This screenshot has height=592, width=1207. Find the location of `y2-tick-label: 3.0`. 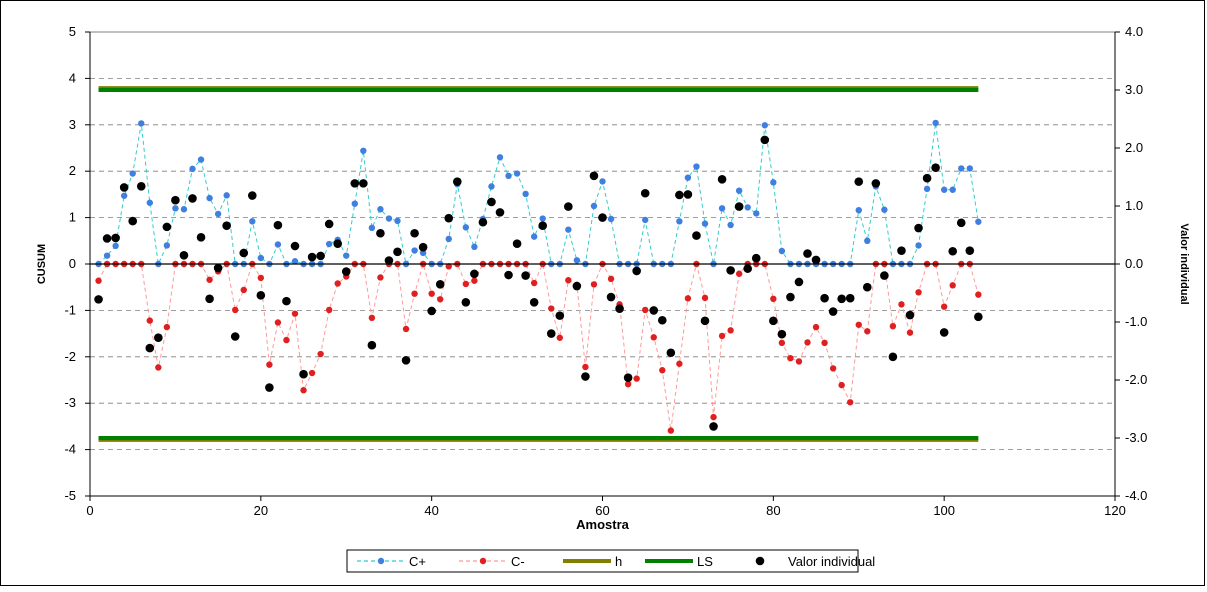

y2-tick-label: 3.0 is located at coordinates (1134, 89).